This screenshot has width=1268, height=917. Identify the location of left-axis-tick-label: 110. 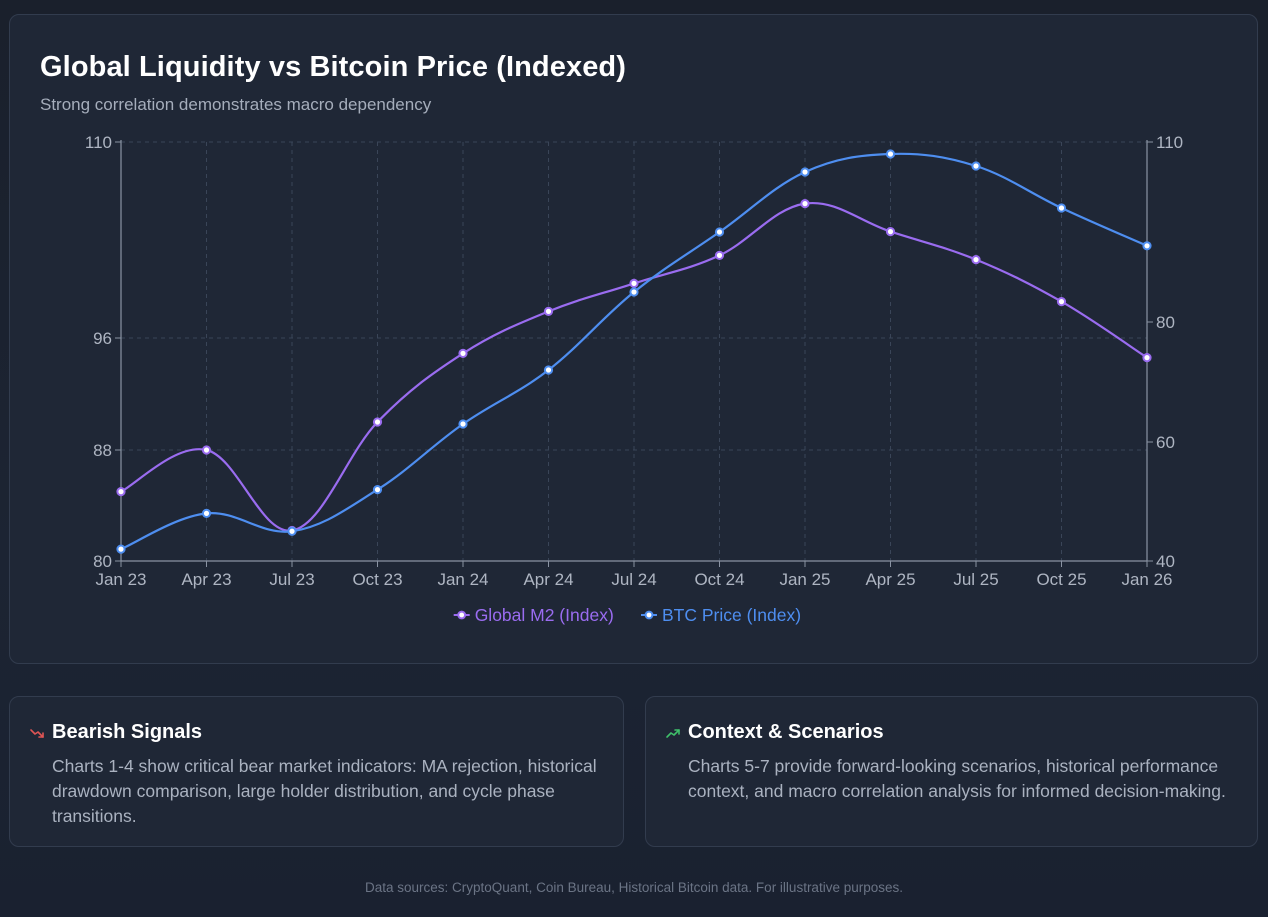
(98, 142).